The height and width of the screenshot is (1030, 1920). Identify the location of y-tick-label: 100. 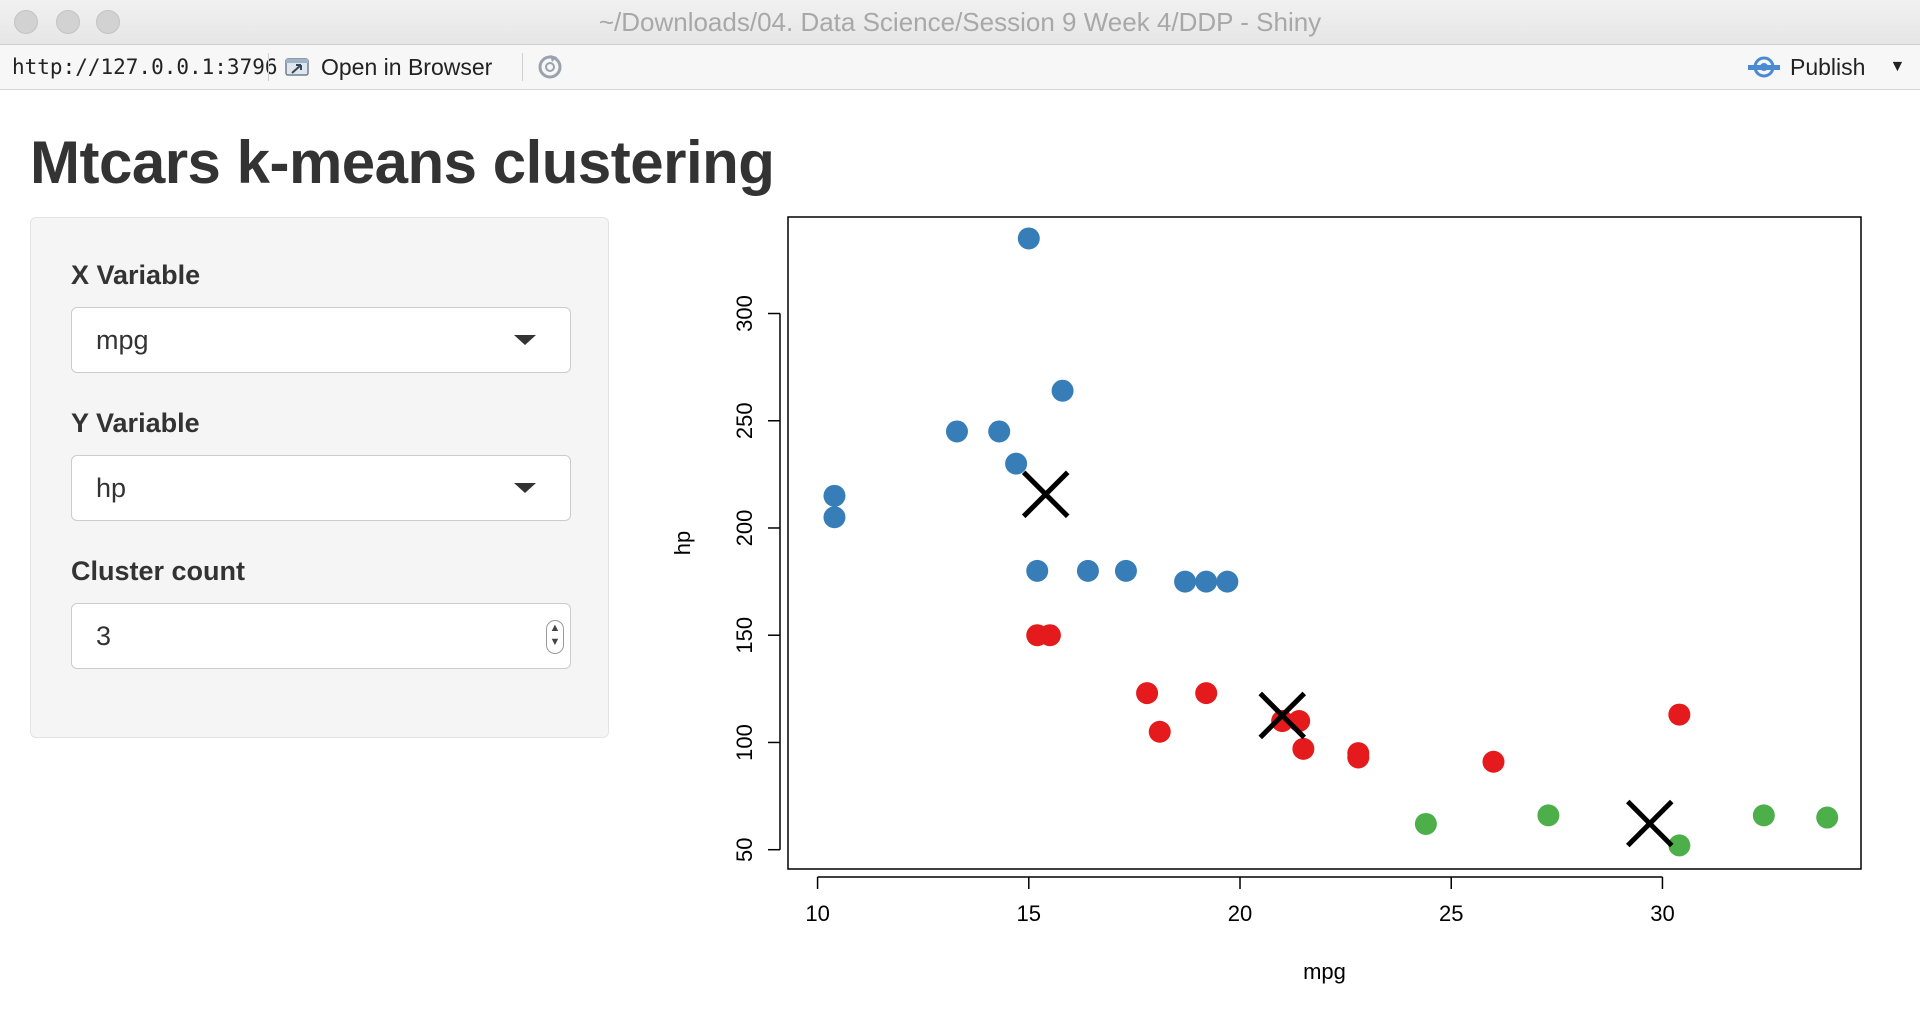
(744, 742).